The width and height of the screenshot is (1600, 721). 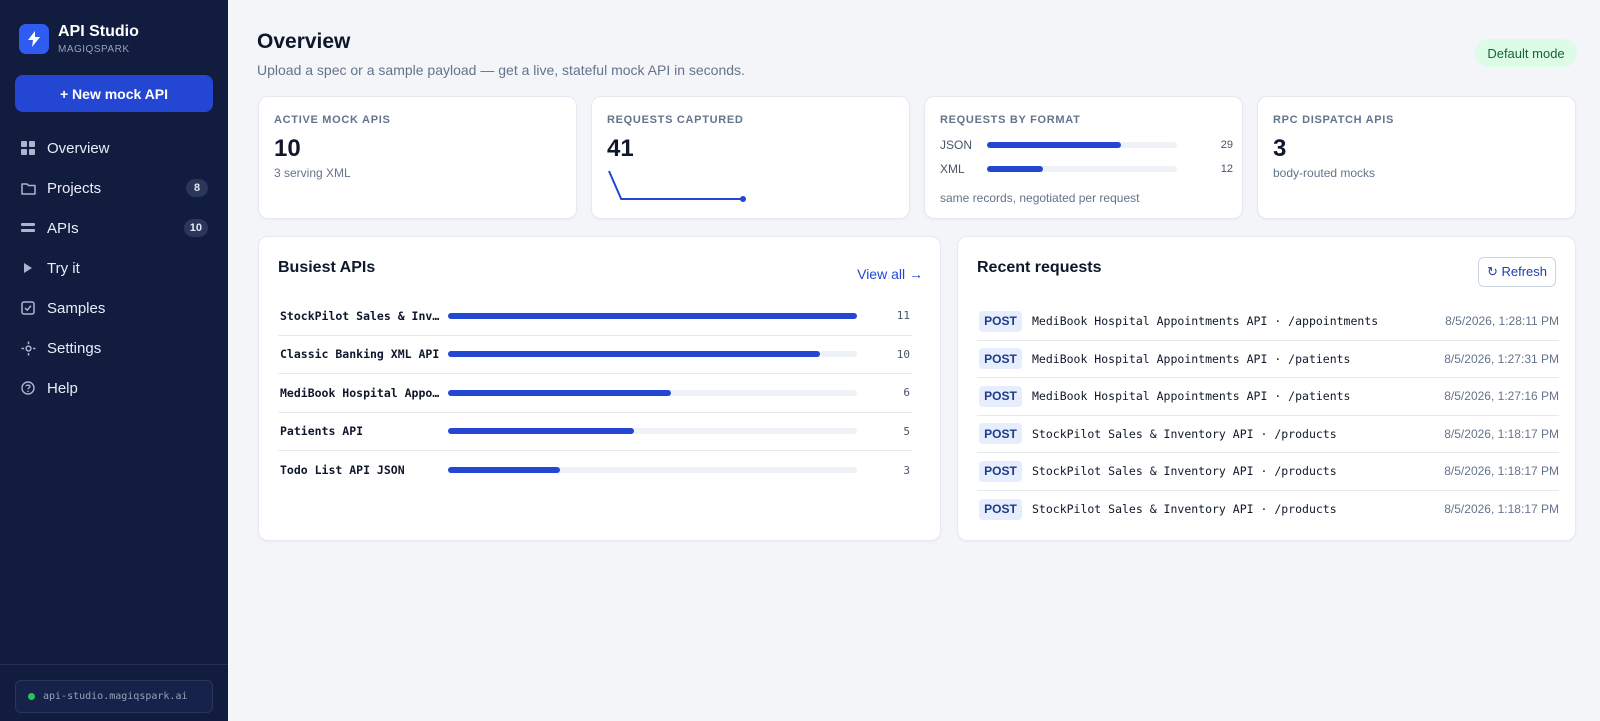 What do you see at coordinates (906, 393) in the screenshot?
I see `request-count: 6` at bounding box center [906, 393].